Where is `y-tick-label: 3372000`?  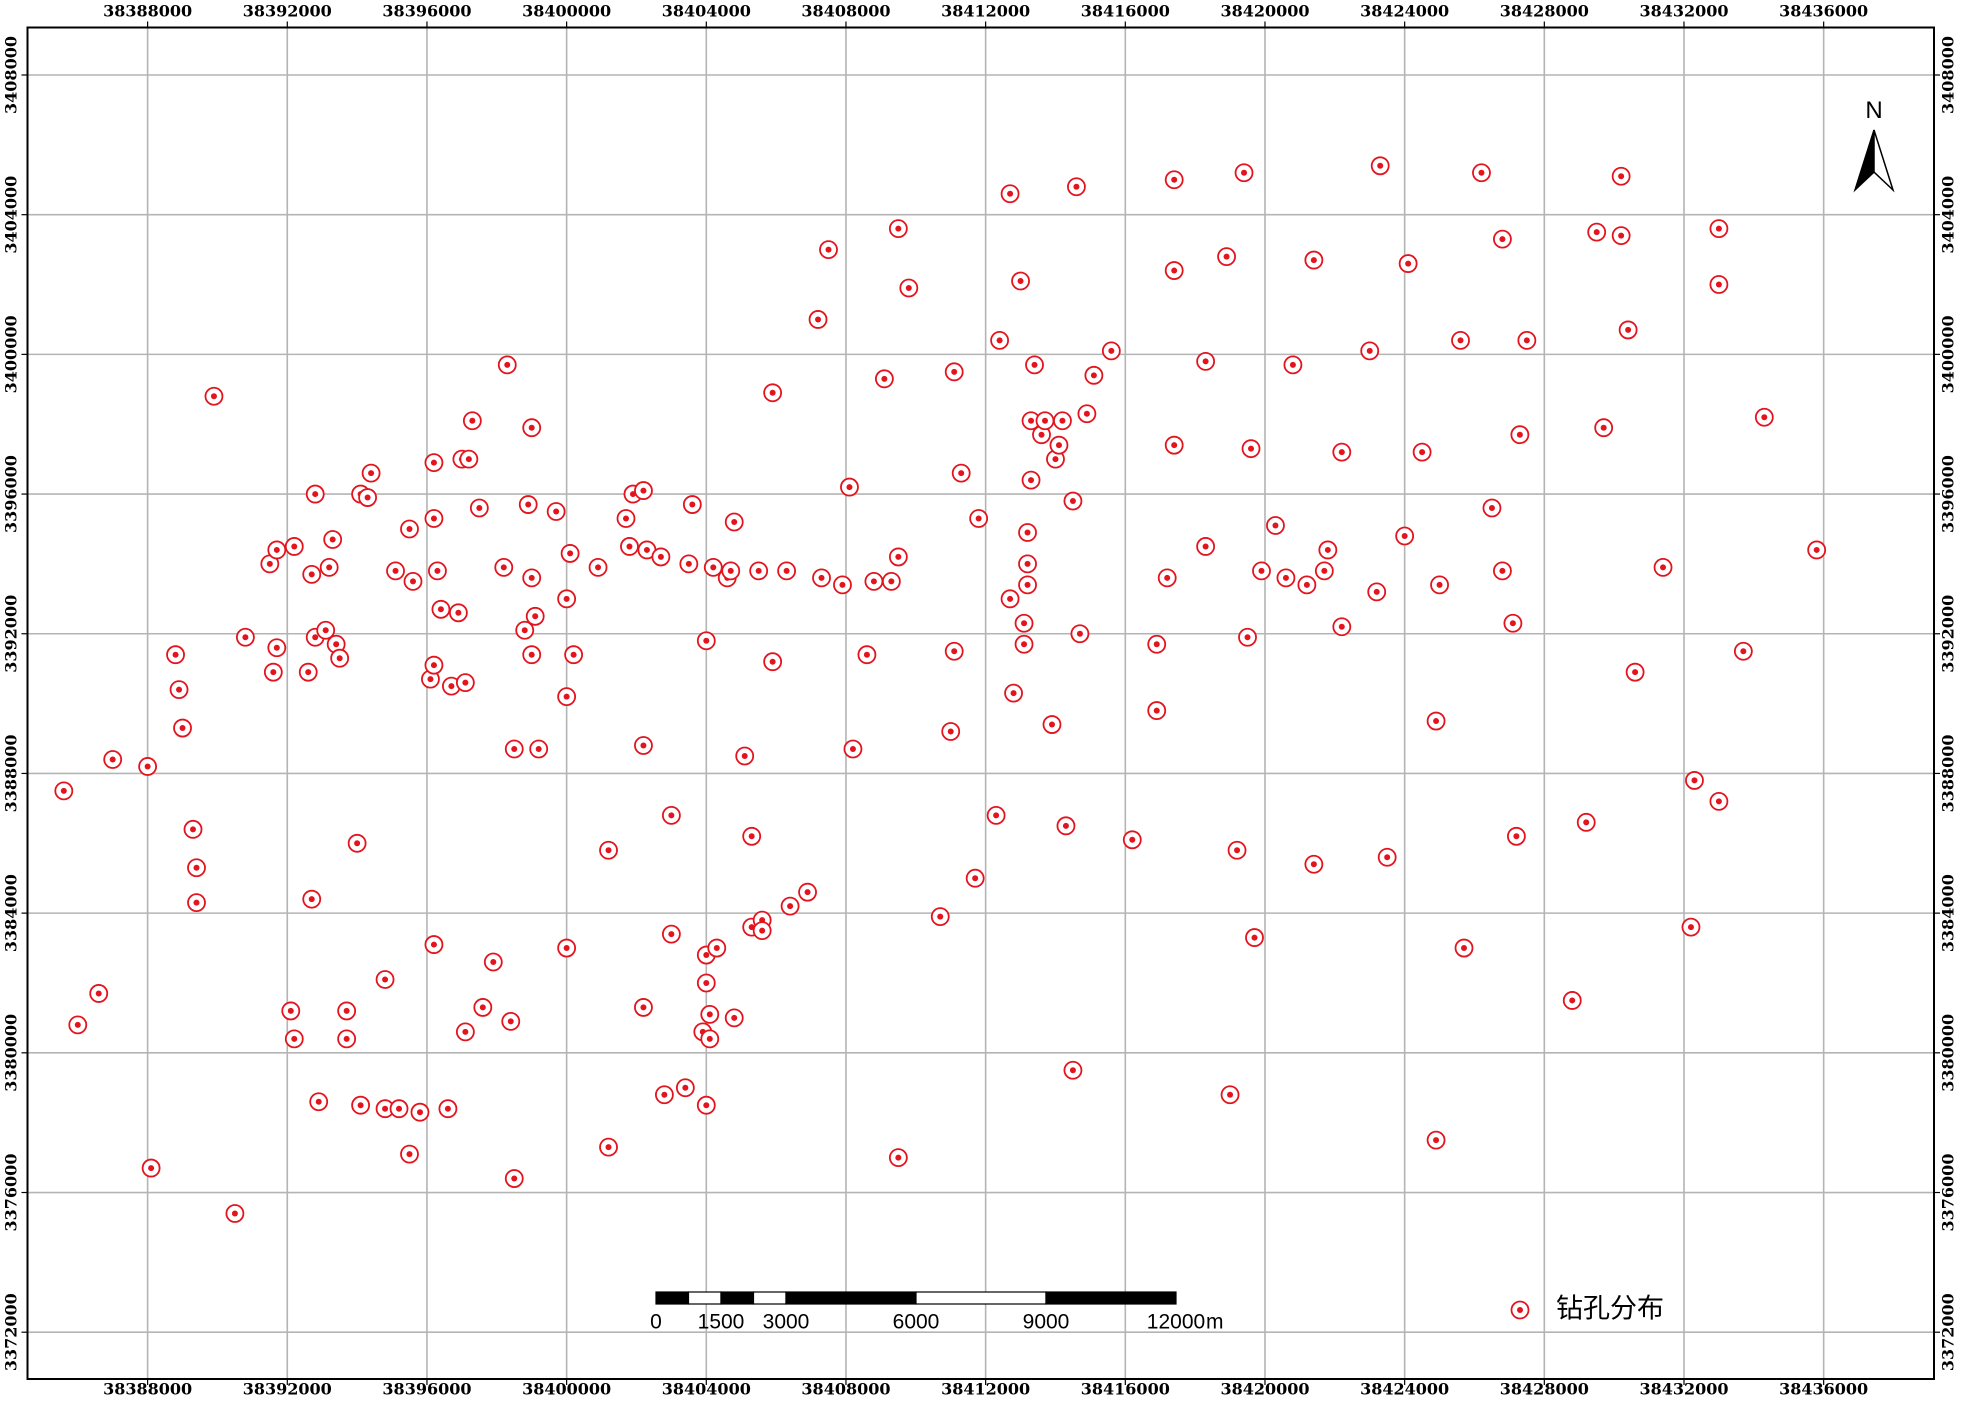 y-tick-label: 3372000 is located at coordinates (11, 1332).